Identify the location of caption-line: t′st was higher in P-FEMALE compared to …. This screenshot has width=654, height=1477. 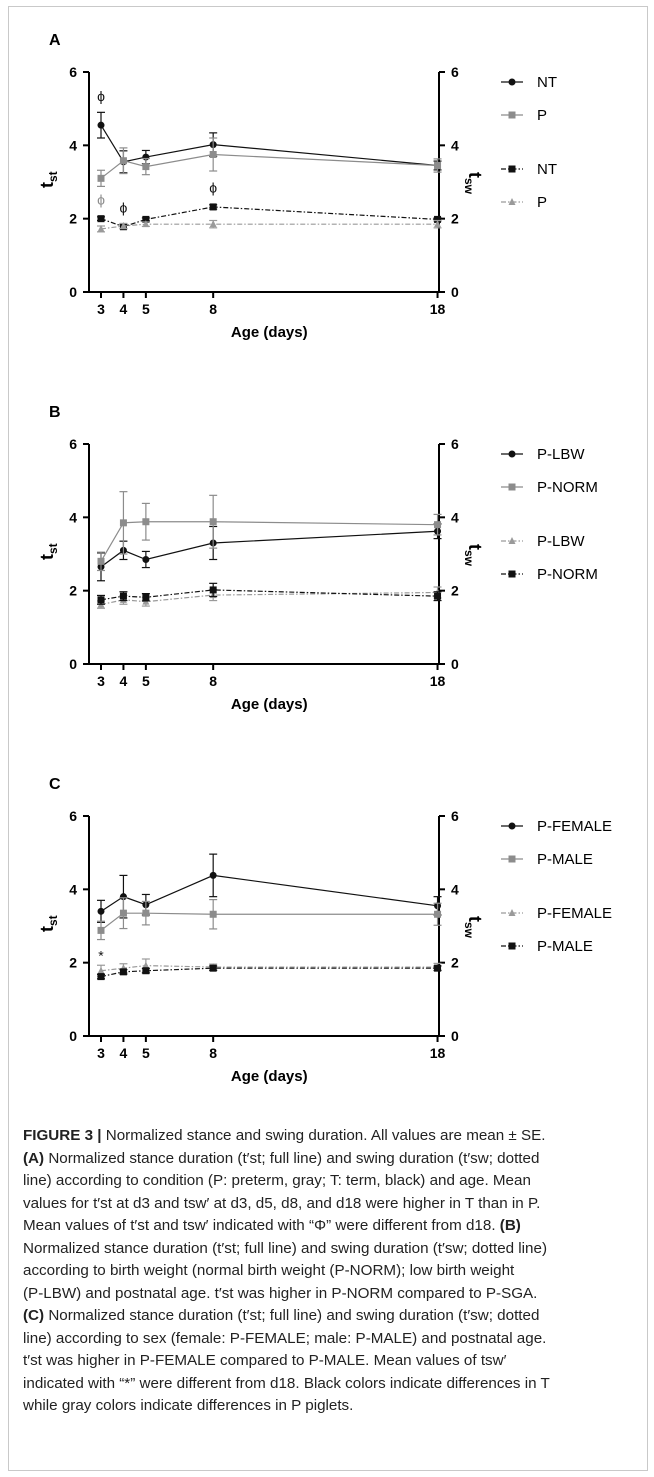
(333, 1361).